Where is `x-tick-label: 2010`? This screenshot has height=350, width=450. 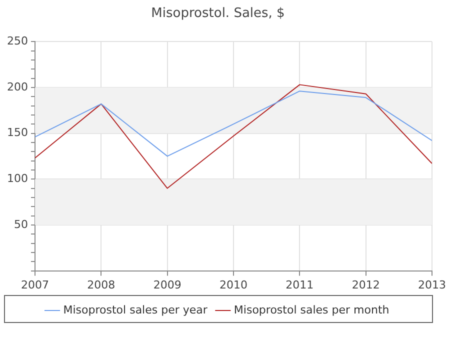 x-tick-label: 2010 is located at coordinates (234, 285).